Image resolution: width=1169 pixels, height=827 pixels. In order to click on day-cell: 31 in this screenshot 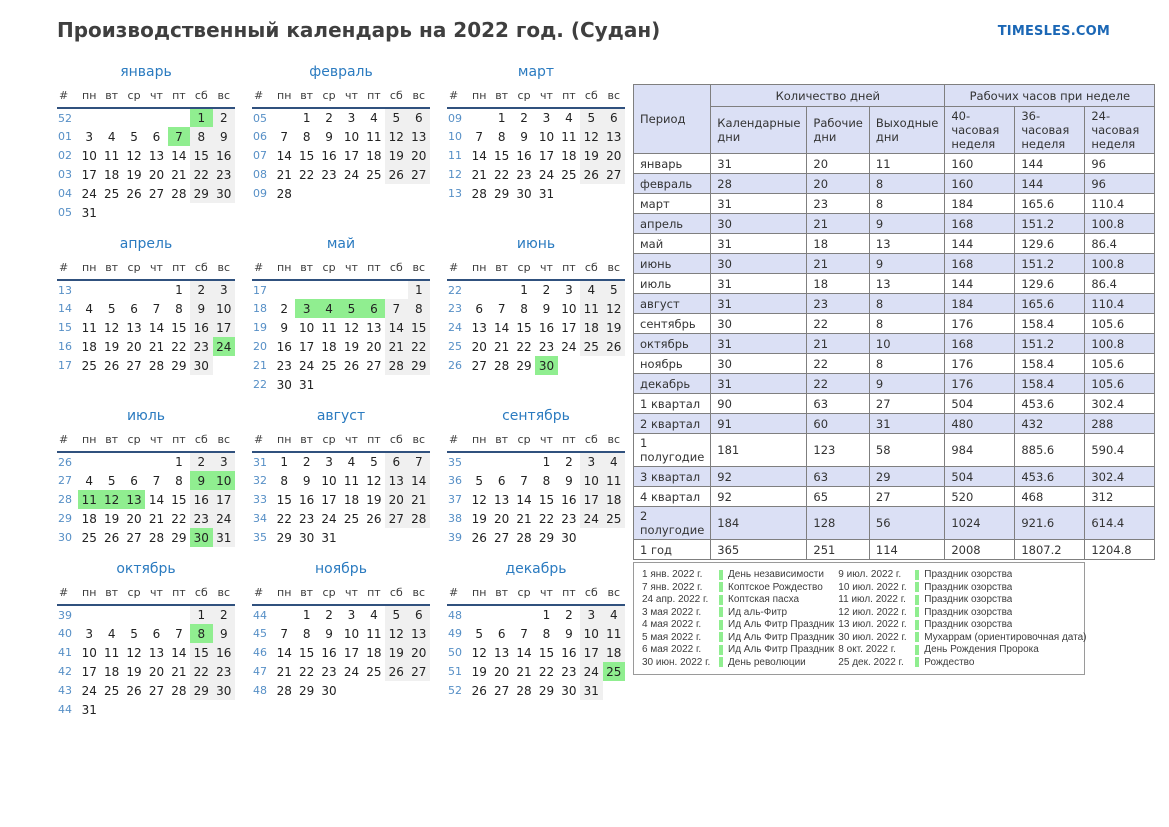, I will do `click(546, 193)`.